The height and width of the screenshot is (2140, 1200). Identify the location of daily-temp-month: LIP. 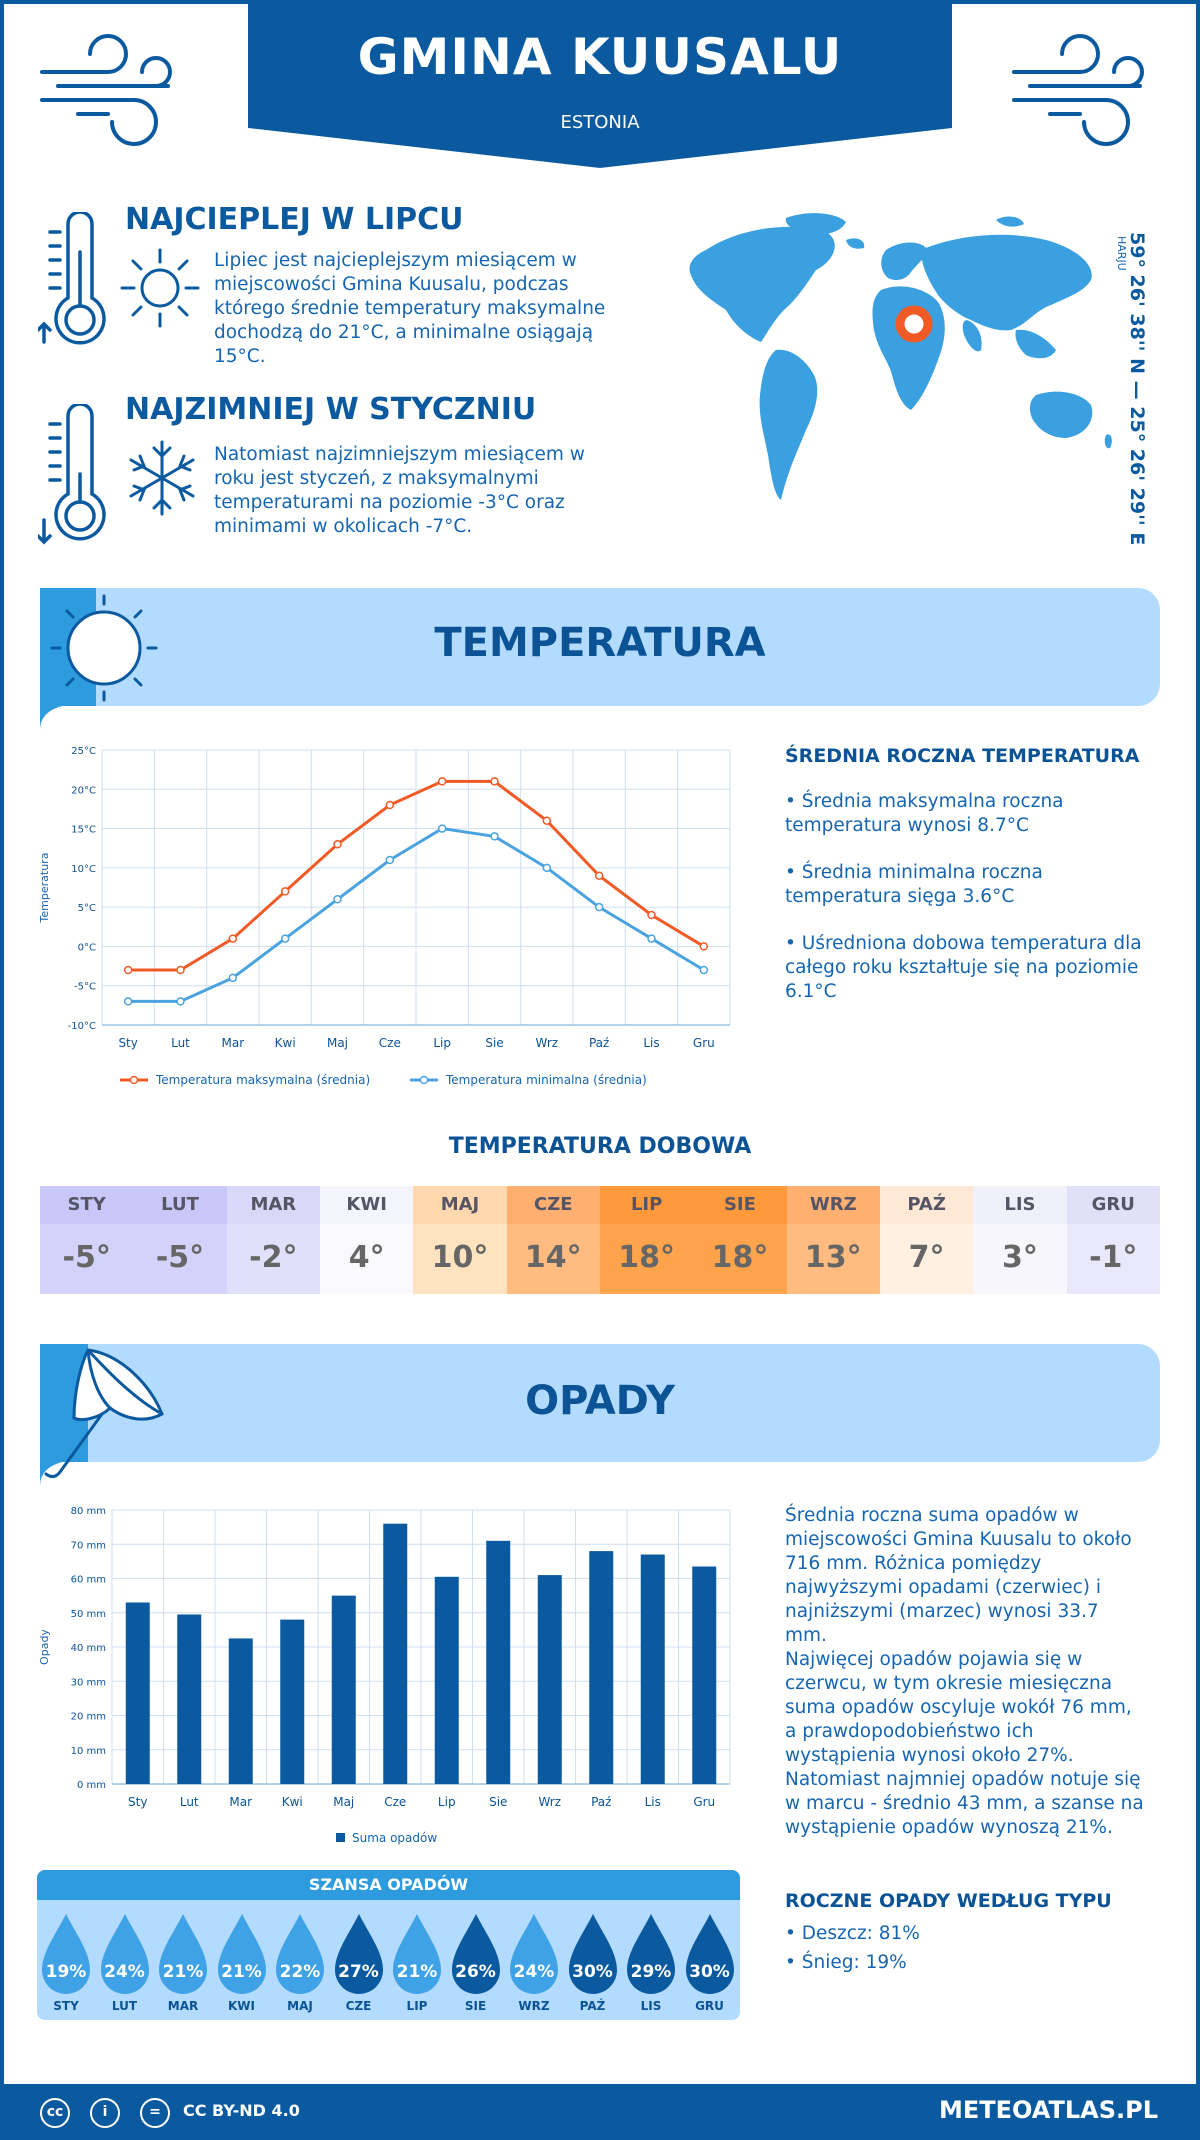
(646, 1205).